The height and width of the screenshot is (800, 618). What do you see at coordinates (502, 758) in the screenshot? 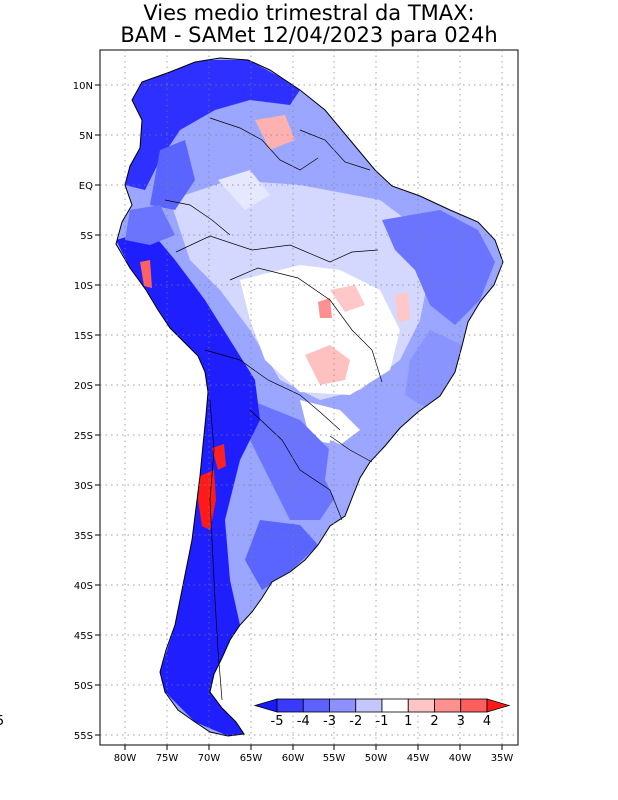
I see `lon-tick-label: 35W` at bounding box center [502, 758].